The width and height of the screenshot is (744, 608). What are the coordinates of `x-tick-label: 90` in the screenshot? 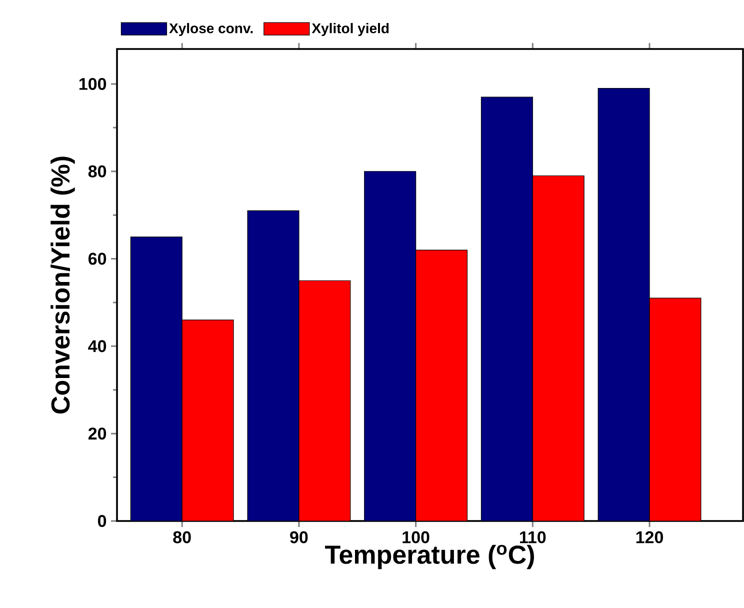 It's located at (299, 537).